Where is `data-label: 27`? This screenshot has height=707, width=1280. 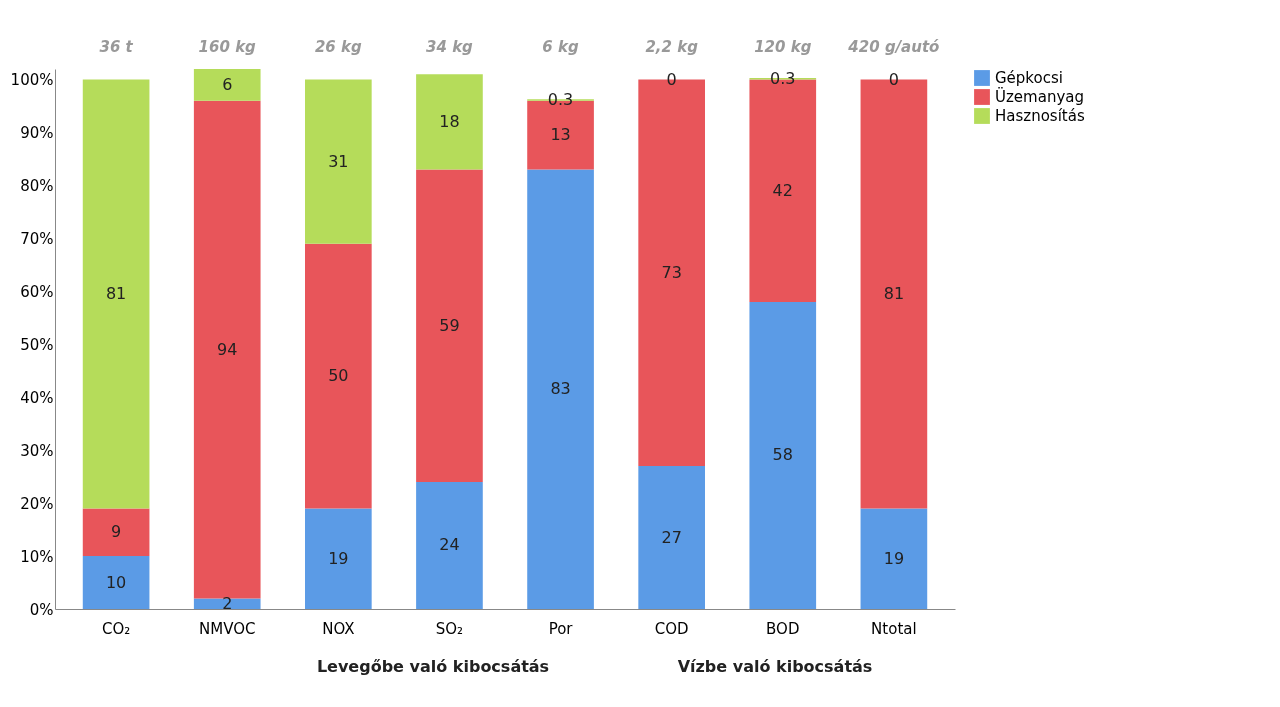 data-label: 27 is located at coordinates (671, 537).